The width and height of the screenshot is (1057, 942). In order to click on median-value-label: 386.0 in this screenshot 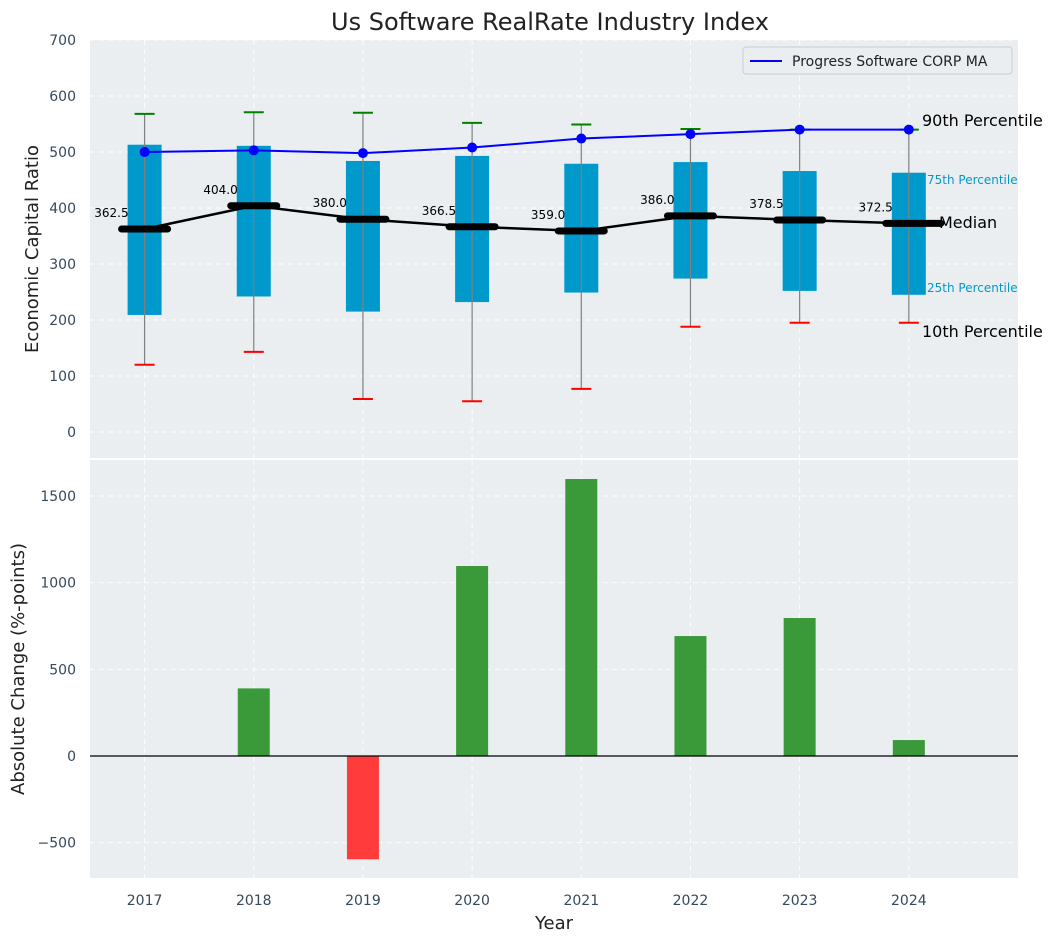, I will do `click(657, 200)`.